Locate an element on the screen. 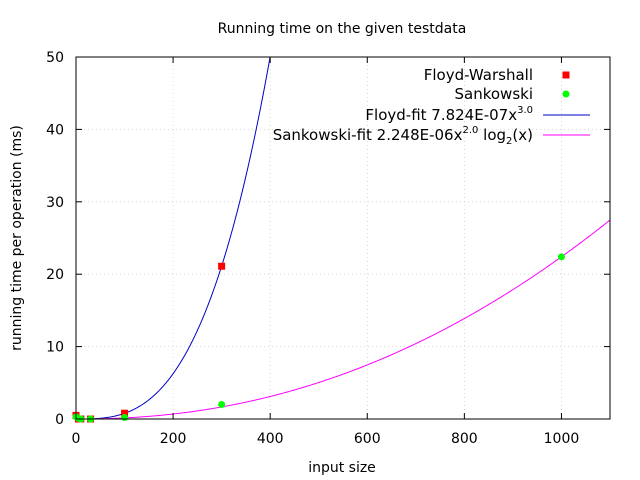 The image size is (640, 480). legend-entry-label: Sankowski-fit 2.248E-06x2.0 log2(x) is located at coordinates (403, 136).